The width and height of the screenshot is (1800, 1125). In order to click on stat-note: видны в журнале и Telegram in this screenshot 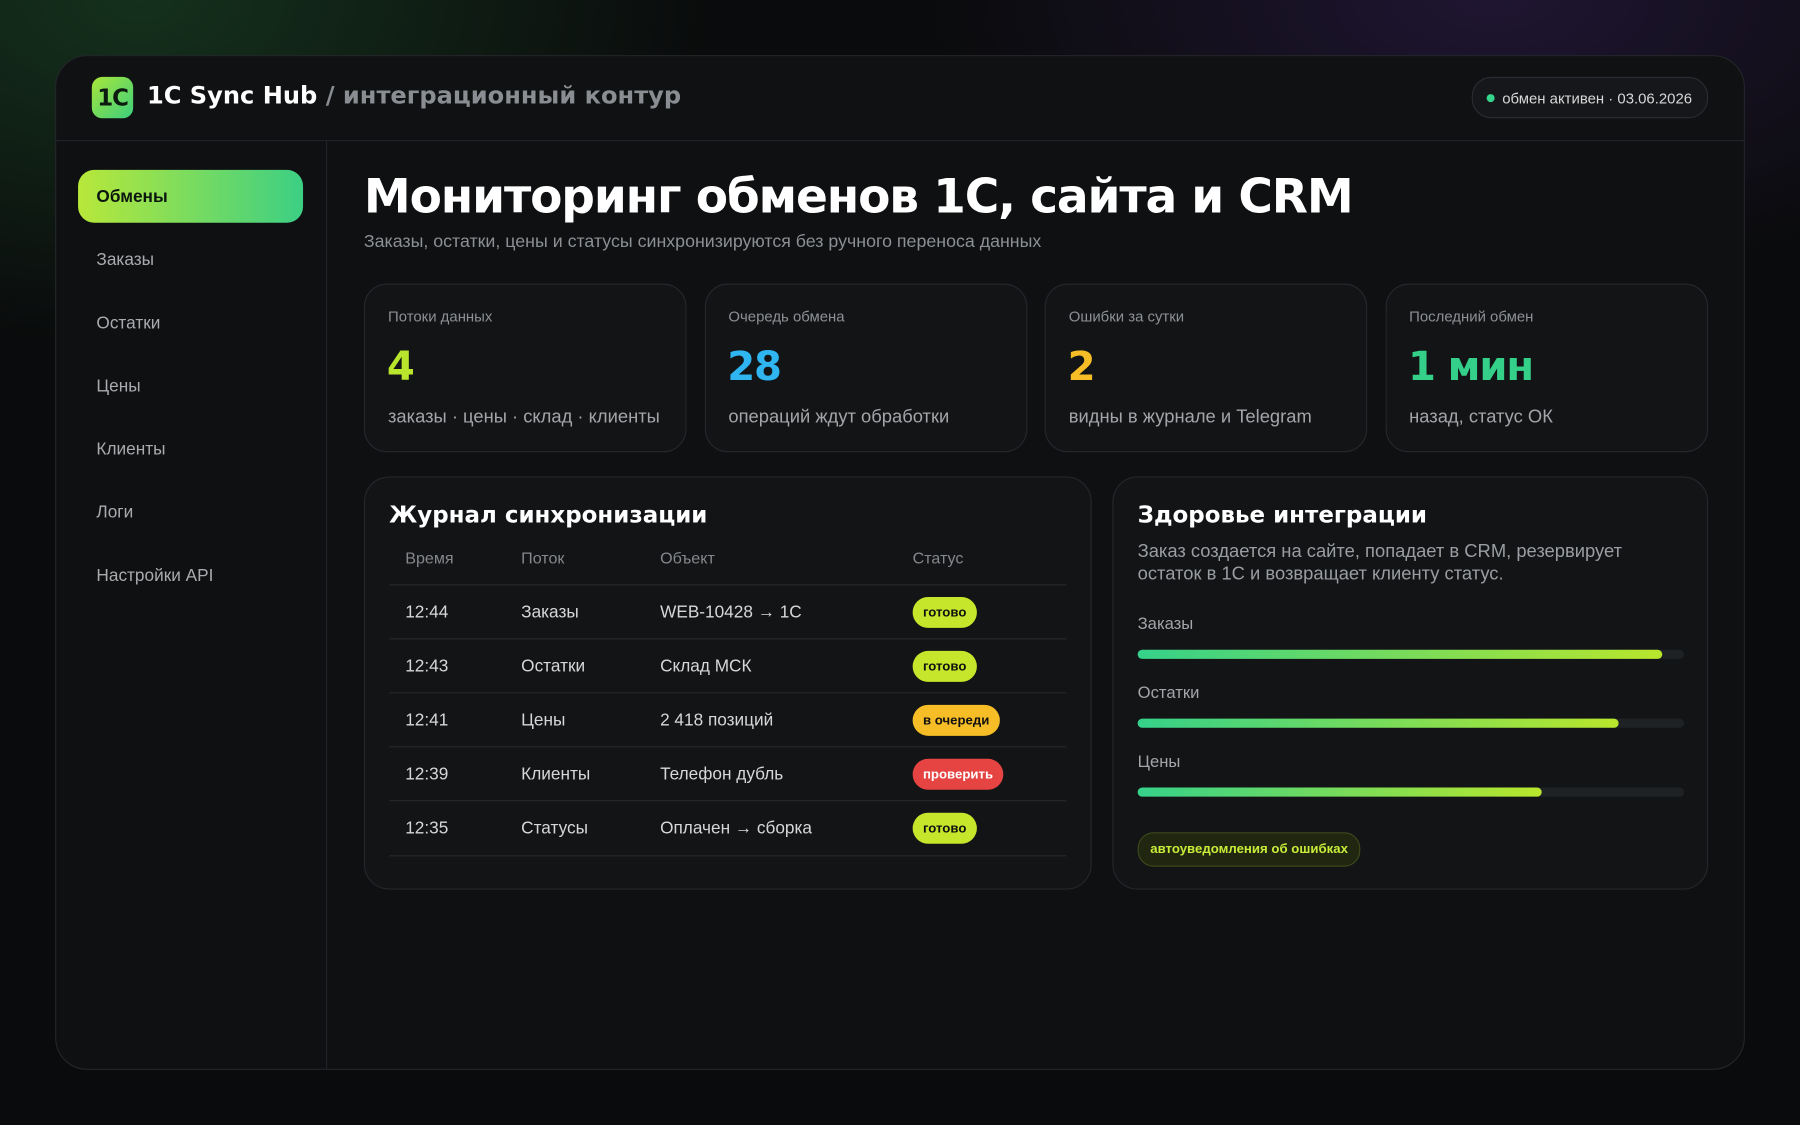, I will do `click(1190, 417)`.